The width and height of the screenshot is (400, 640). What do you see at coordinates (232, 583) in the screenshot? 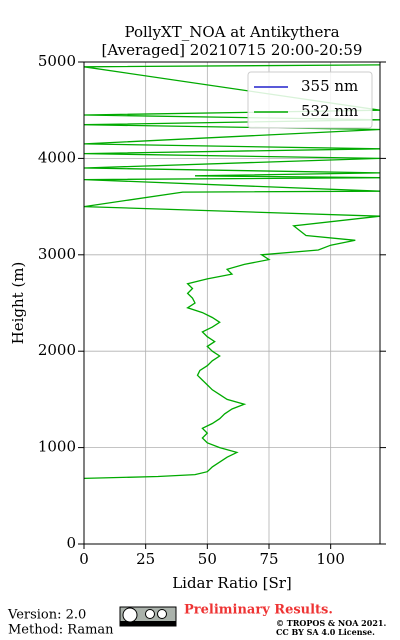
I see `x-axis-label: Lidar Ratio [Sr]` at bounding box center [232, 583].